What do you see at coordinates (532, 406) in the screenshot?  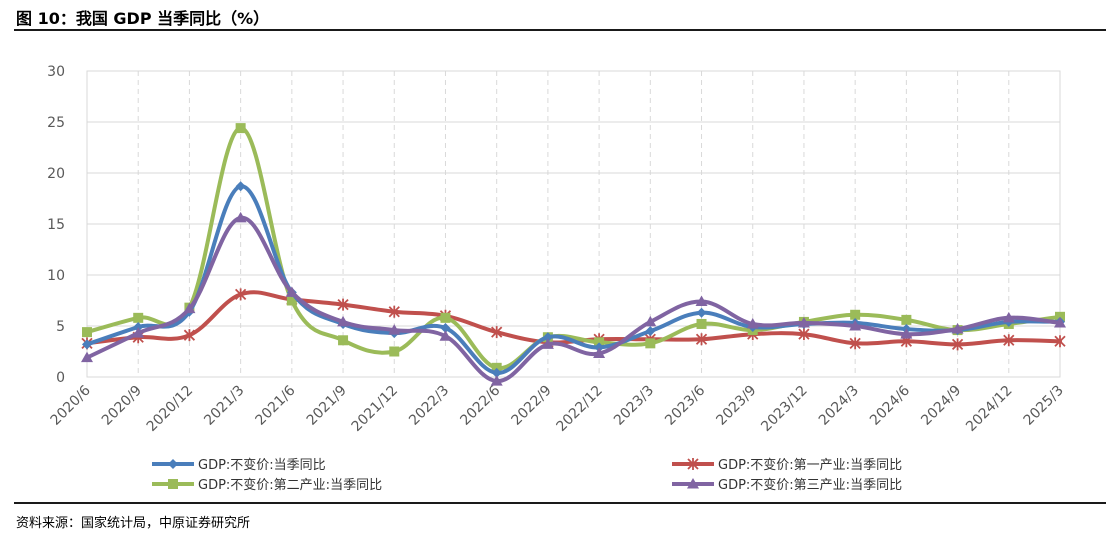 I see `x-tick-label: 2022/9` at bounding box center [532, 406].